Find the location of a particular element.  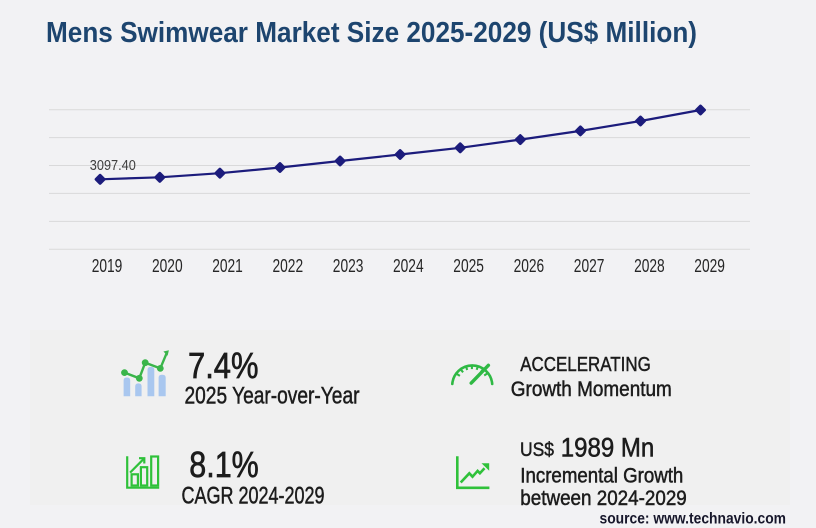

svg-text: 2019 is located at coordinates (107, 266).